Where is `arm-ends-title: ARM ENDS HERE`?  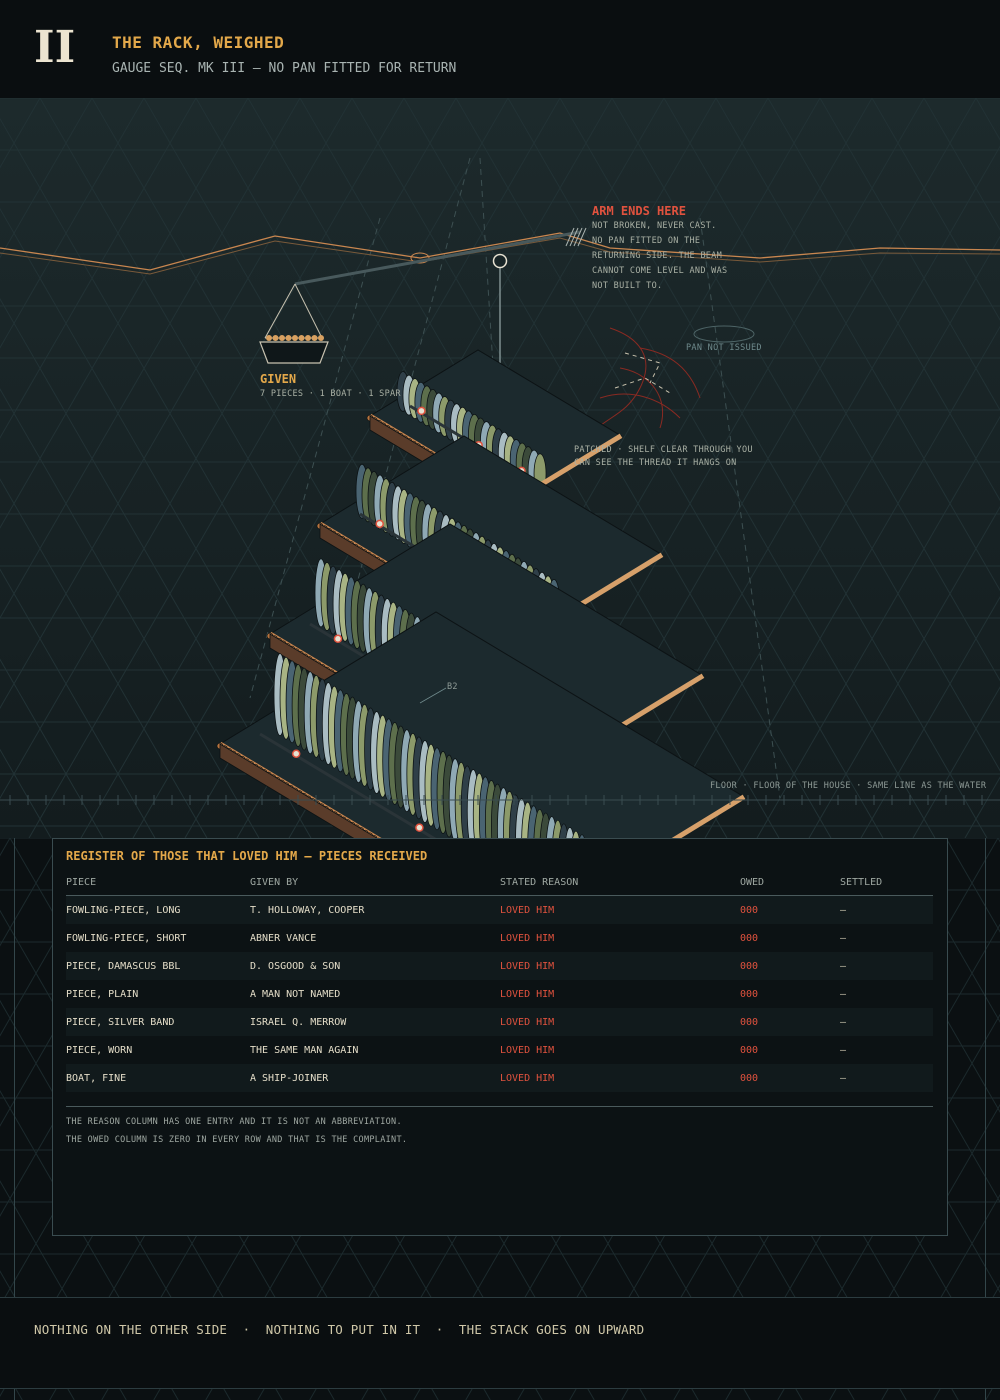 arm-ends-title: ARM ENDS HERE is located at coordinates (639, 211).